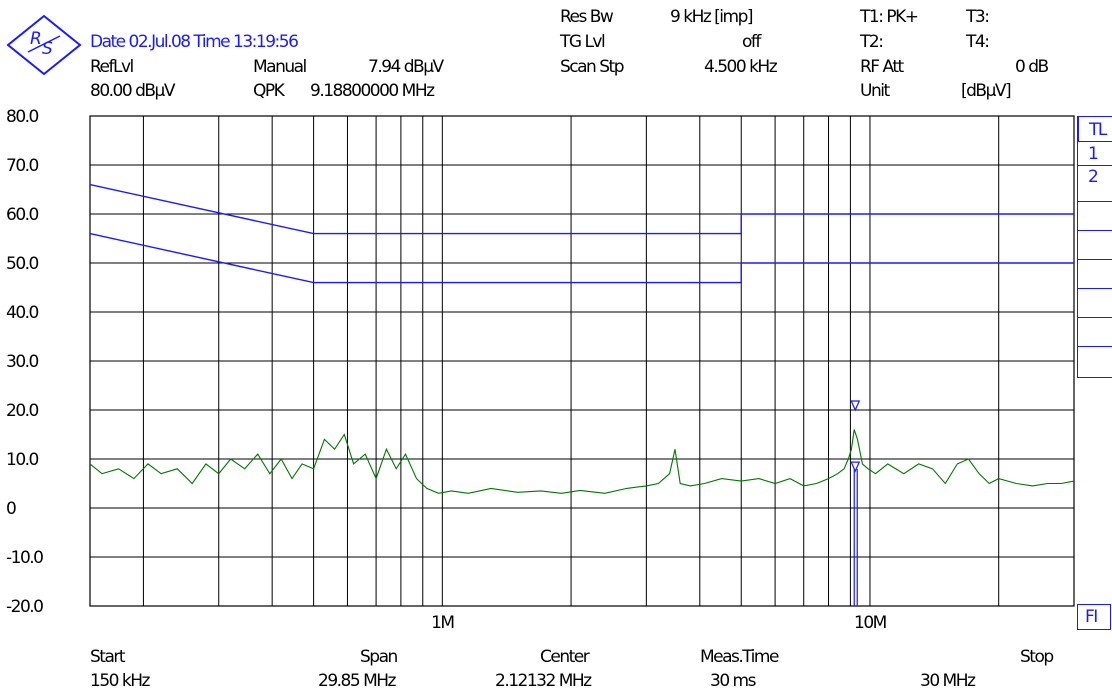 Image resolution: width=1112 pixels, height=697 pixels. Describe the element at coordinates (582, 461) in the screenshot. I see `measurement-trace` at that location.